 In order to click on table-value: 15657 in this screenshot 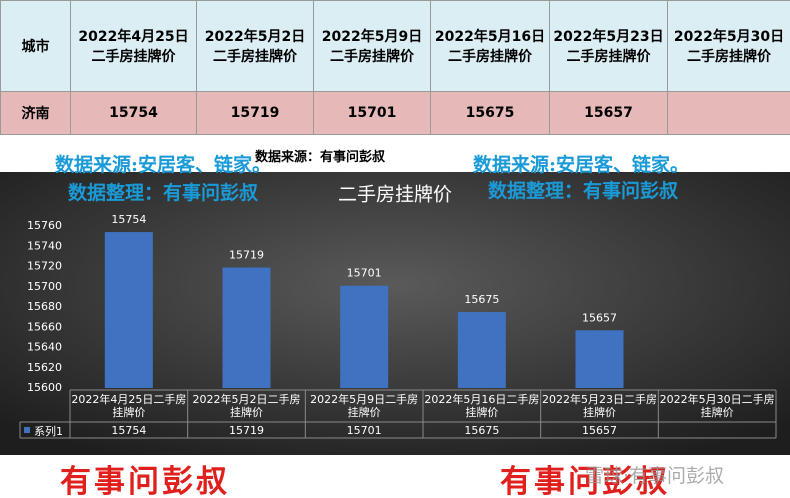, I will do `click(599, 430)`.